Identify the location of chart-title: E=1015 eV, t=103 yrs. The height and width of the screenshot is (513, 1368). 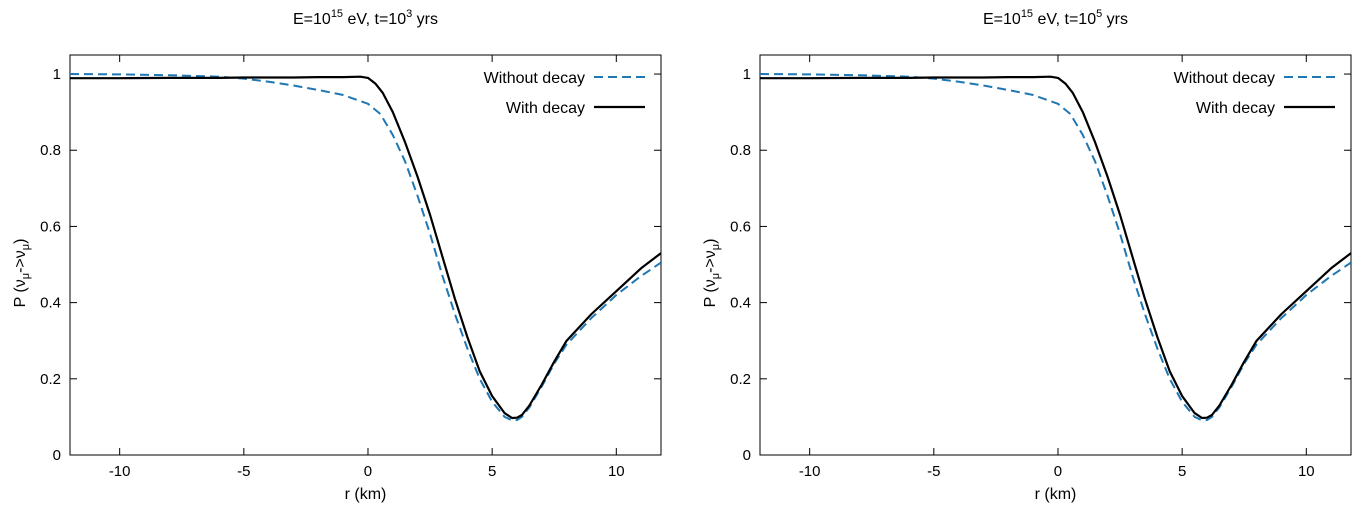
(365, 18).